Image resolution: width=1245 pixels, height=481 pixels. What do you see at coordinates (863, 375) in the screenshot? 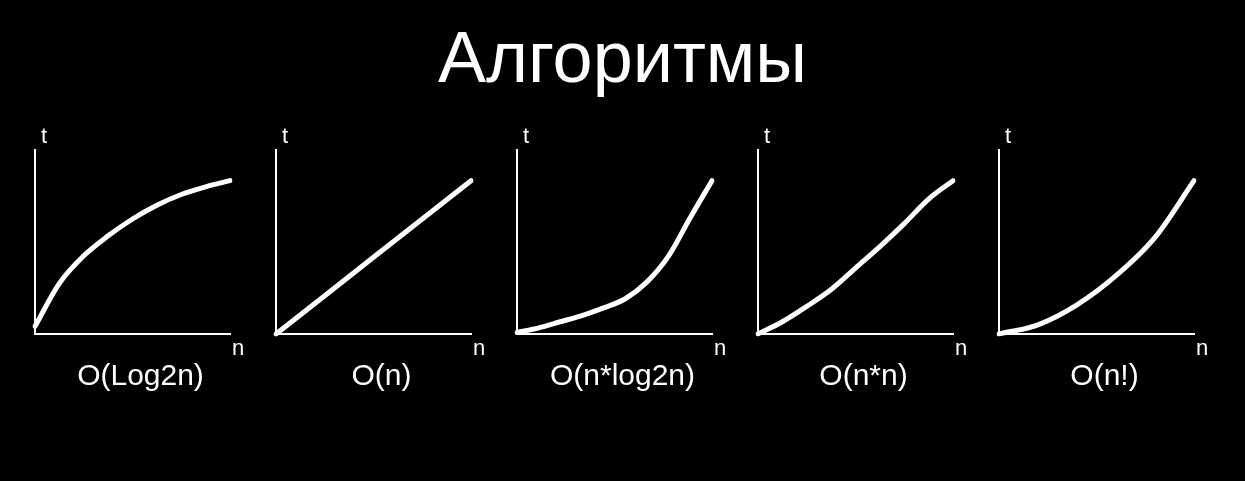
I see `text: O(n*n)` at bounding box center [863, 375].